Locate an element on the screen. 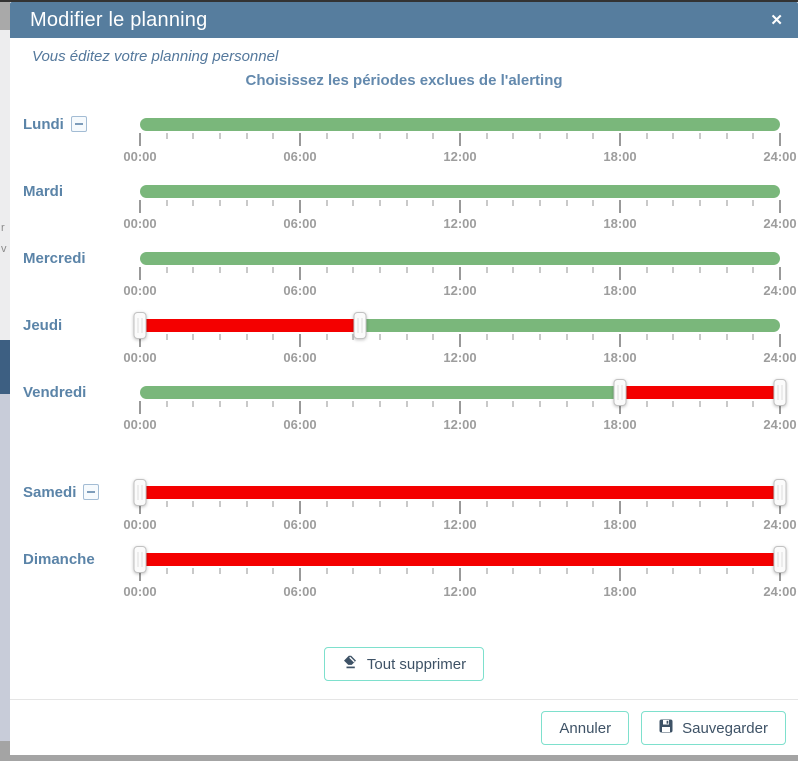 The image size is (798, 761). day-label: Jeudi is located at coordinates (43, 325).